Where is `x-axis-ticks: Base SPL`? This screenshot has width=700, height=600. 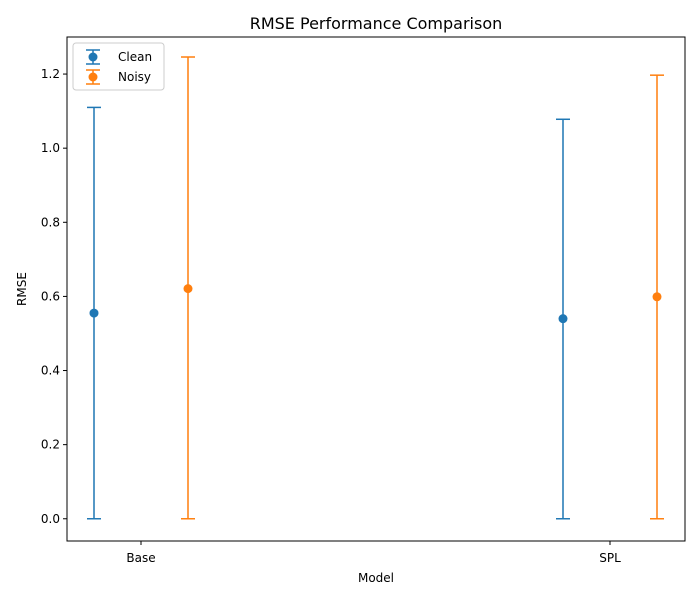 x-axis-ticks: Base SPL is located at coordinates (373, 553).